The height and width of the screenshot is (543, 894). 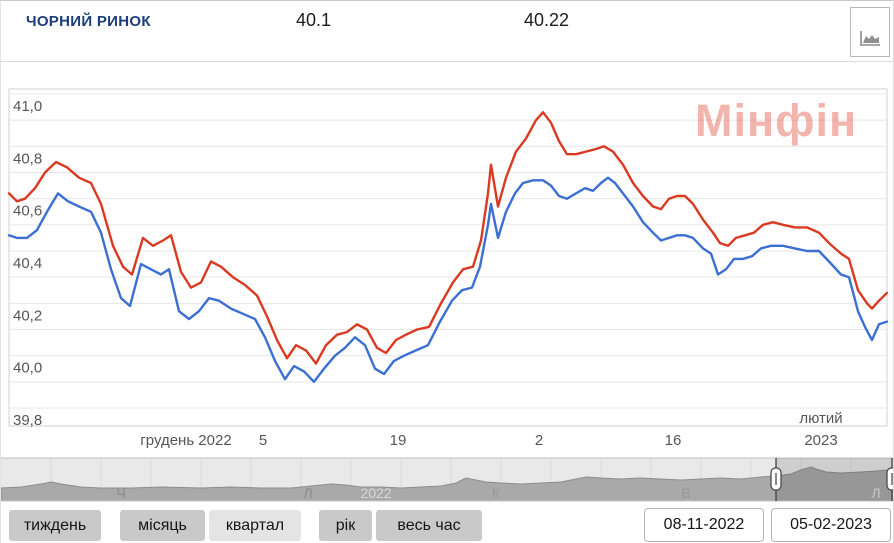 I want to click on period-button-квартал: квартал, so click(x=255, y=525).